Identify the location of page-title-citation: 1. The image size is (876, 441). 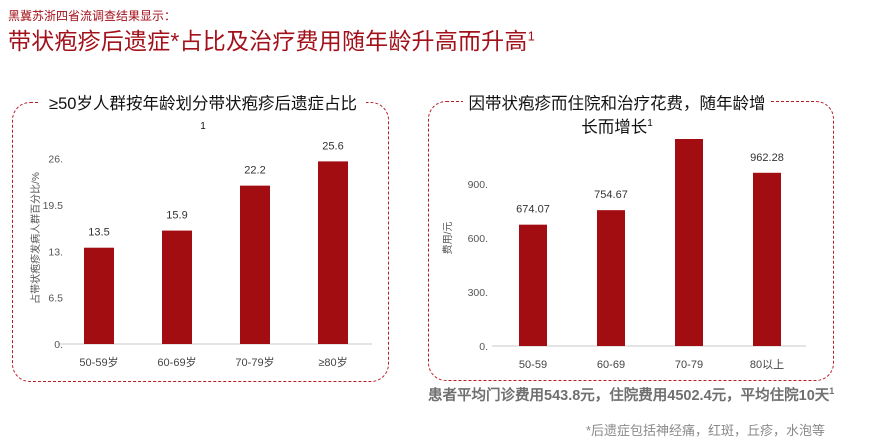
(531, 36).